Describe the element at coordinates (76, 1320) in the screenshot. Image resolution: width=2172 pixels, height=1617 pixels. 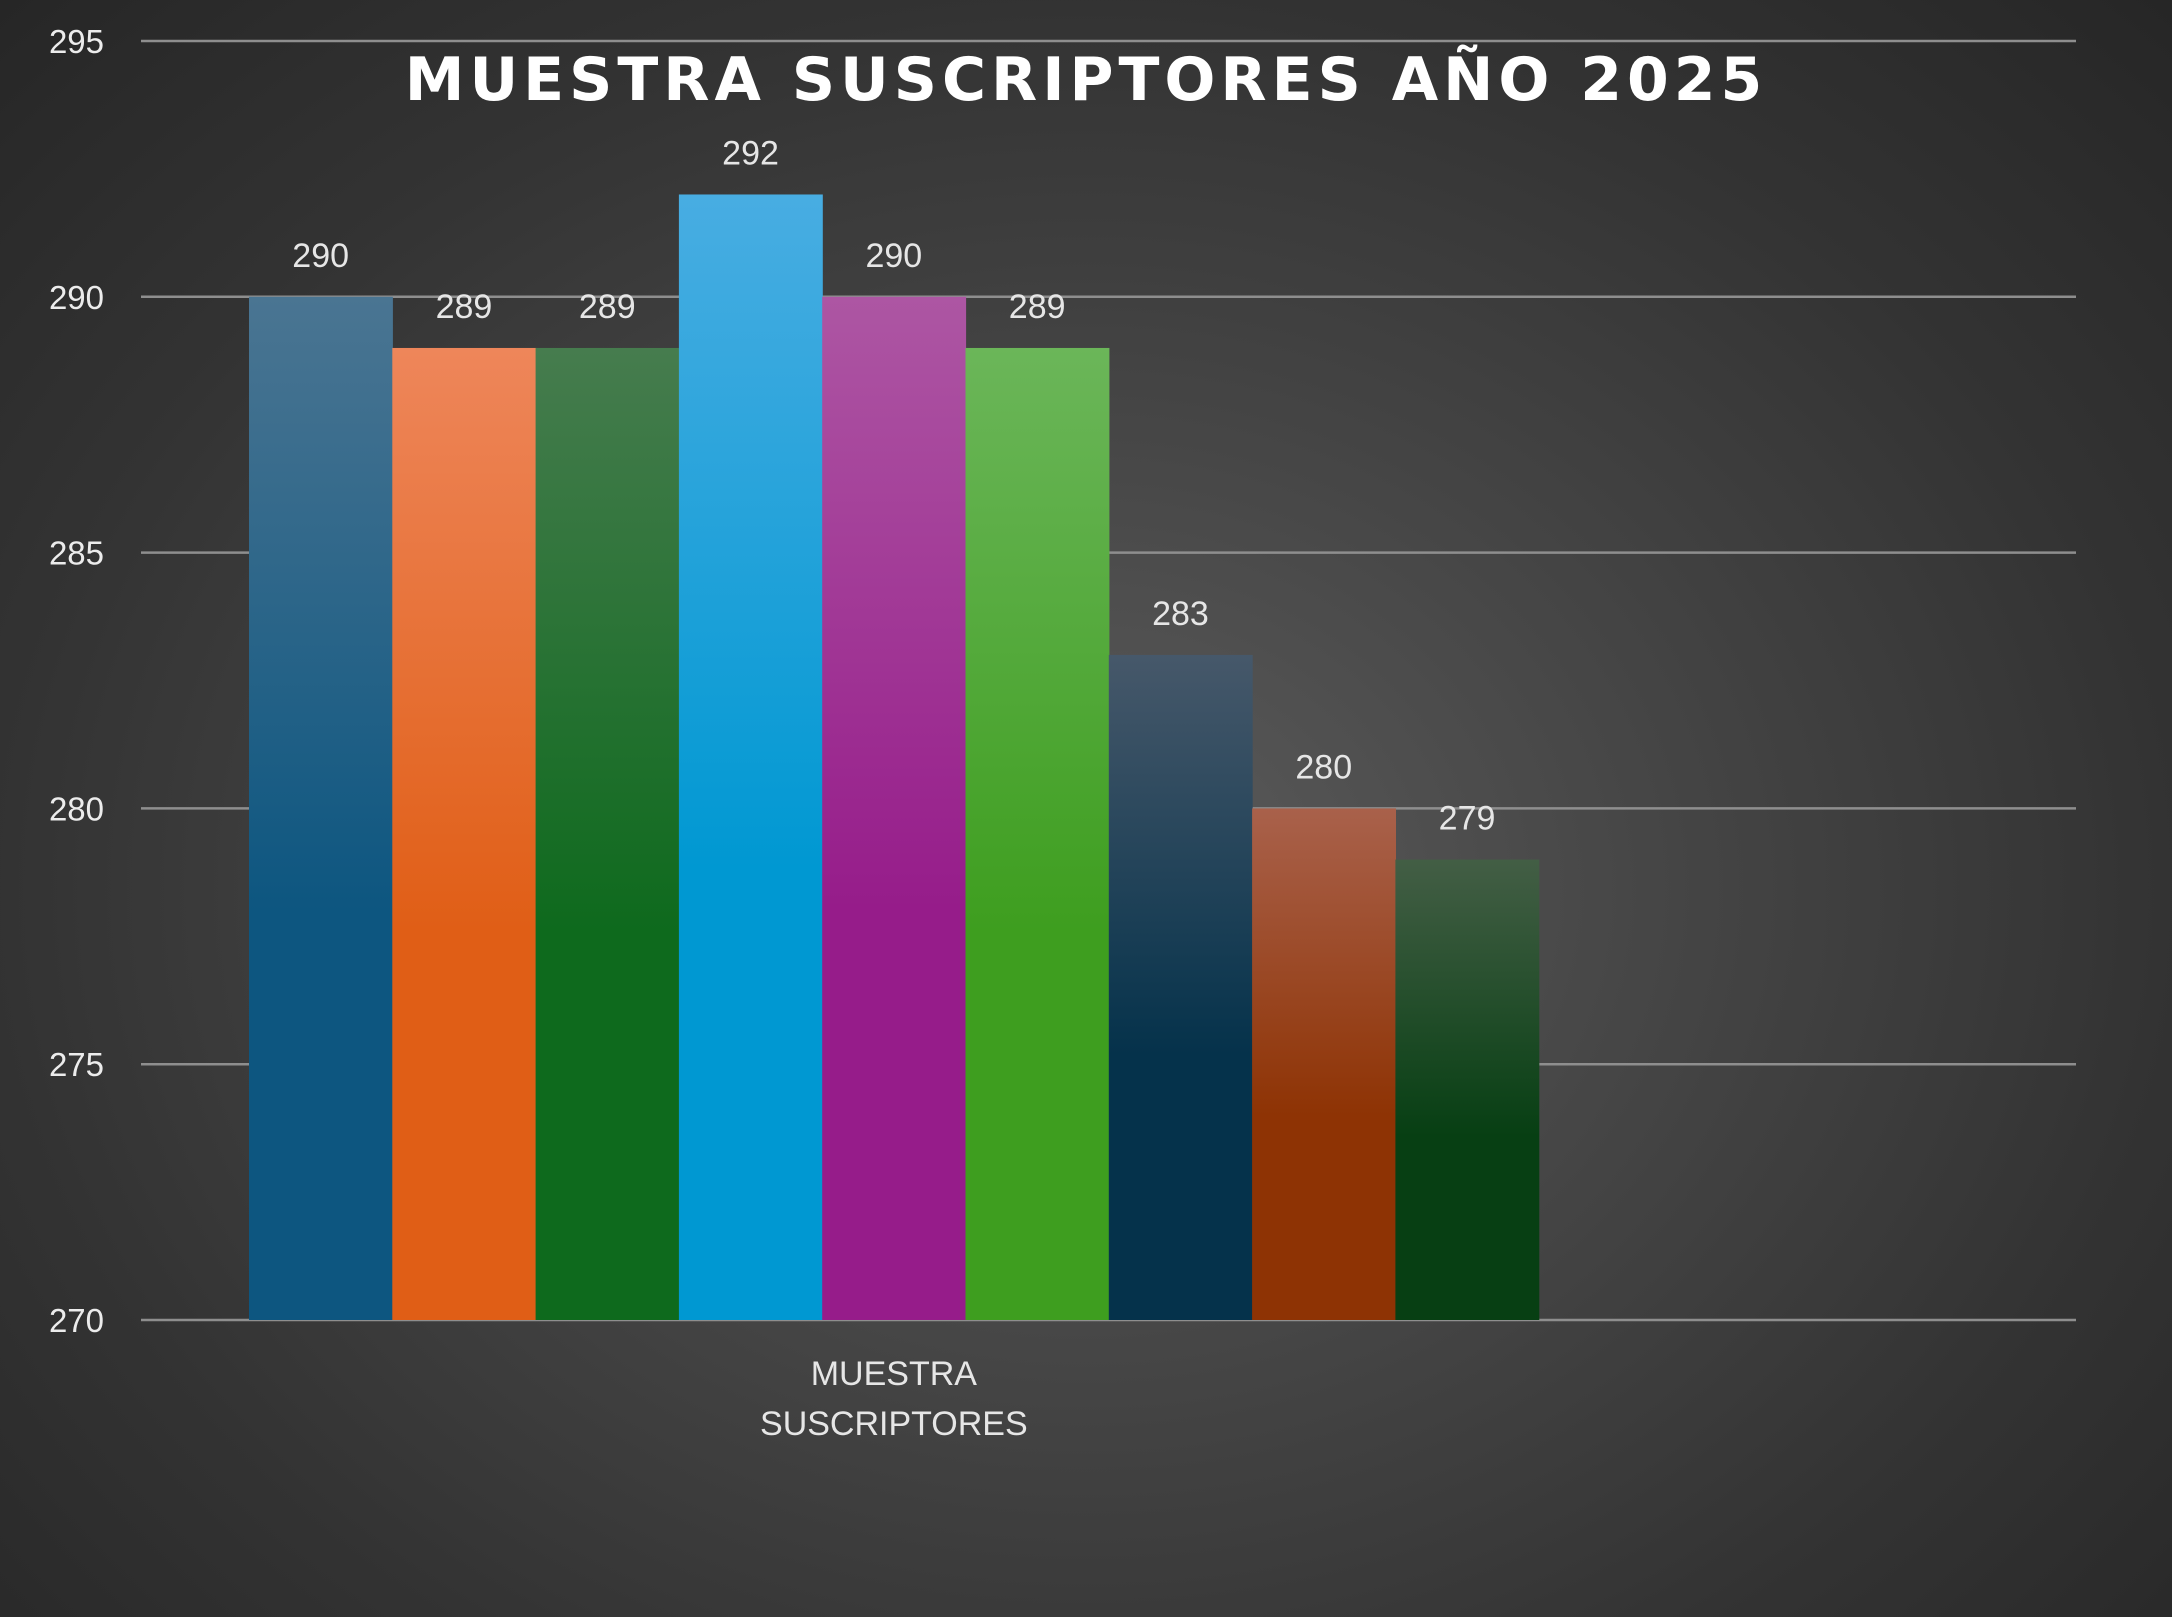
I see `y-tick-label: 270` at that location.